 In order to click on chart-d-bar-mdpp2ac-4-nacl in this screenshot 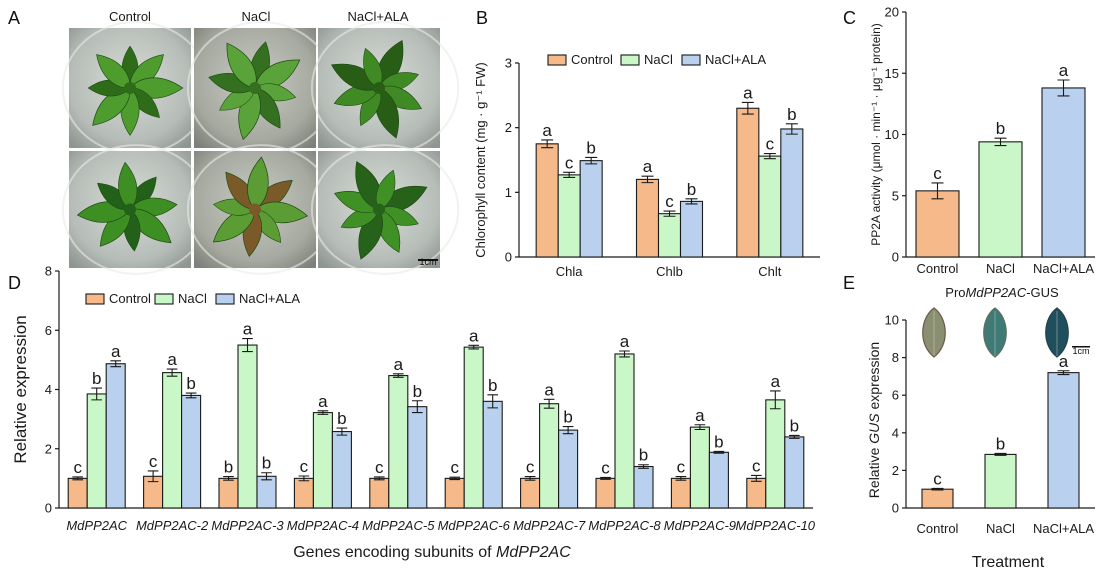, I will do `click(322, 460)`.